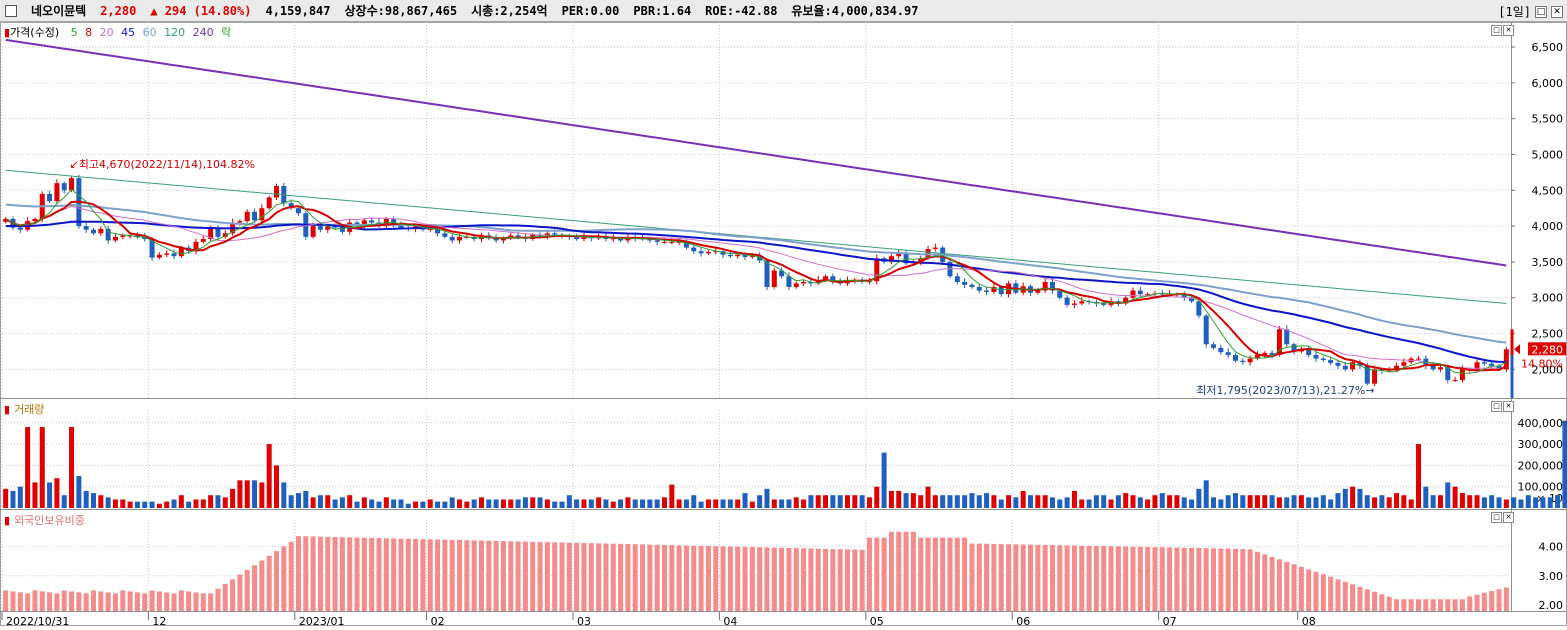 This screenshot has width=1567, height=630. Describe the element at coordinates (118, 10) in the screenshot. I see `current-price: 2,280` at that location.